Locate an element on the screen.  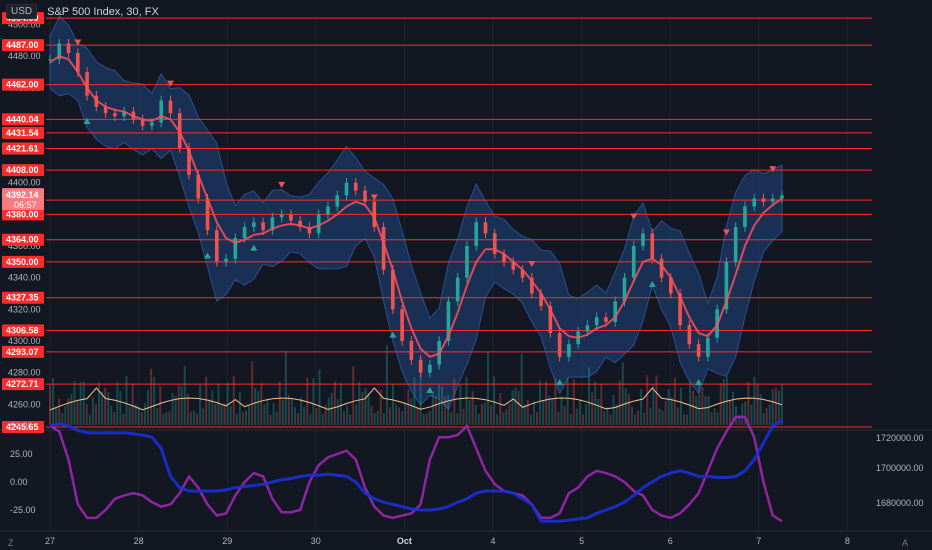
zoom-toggle-button: Z is located at coordinates (11, 543).